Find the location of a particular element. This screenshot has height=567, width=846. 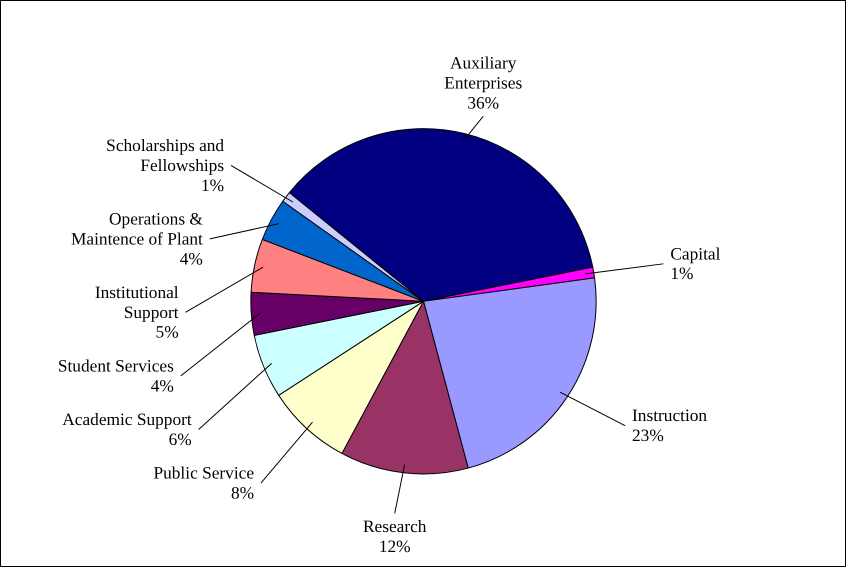

data-label: 12% is located at coordinates (394, 546).